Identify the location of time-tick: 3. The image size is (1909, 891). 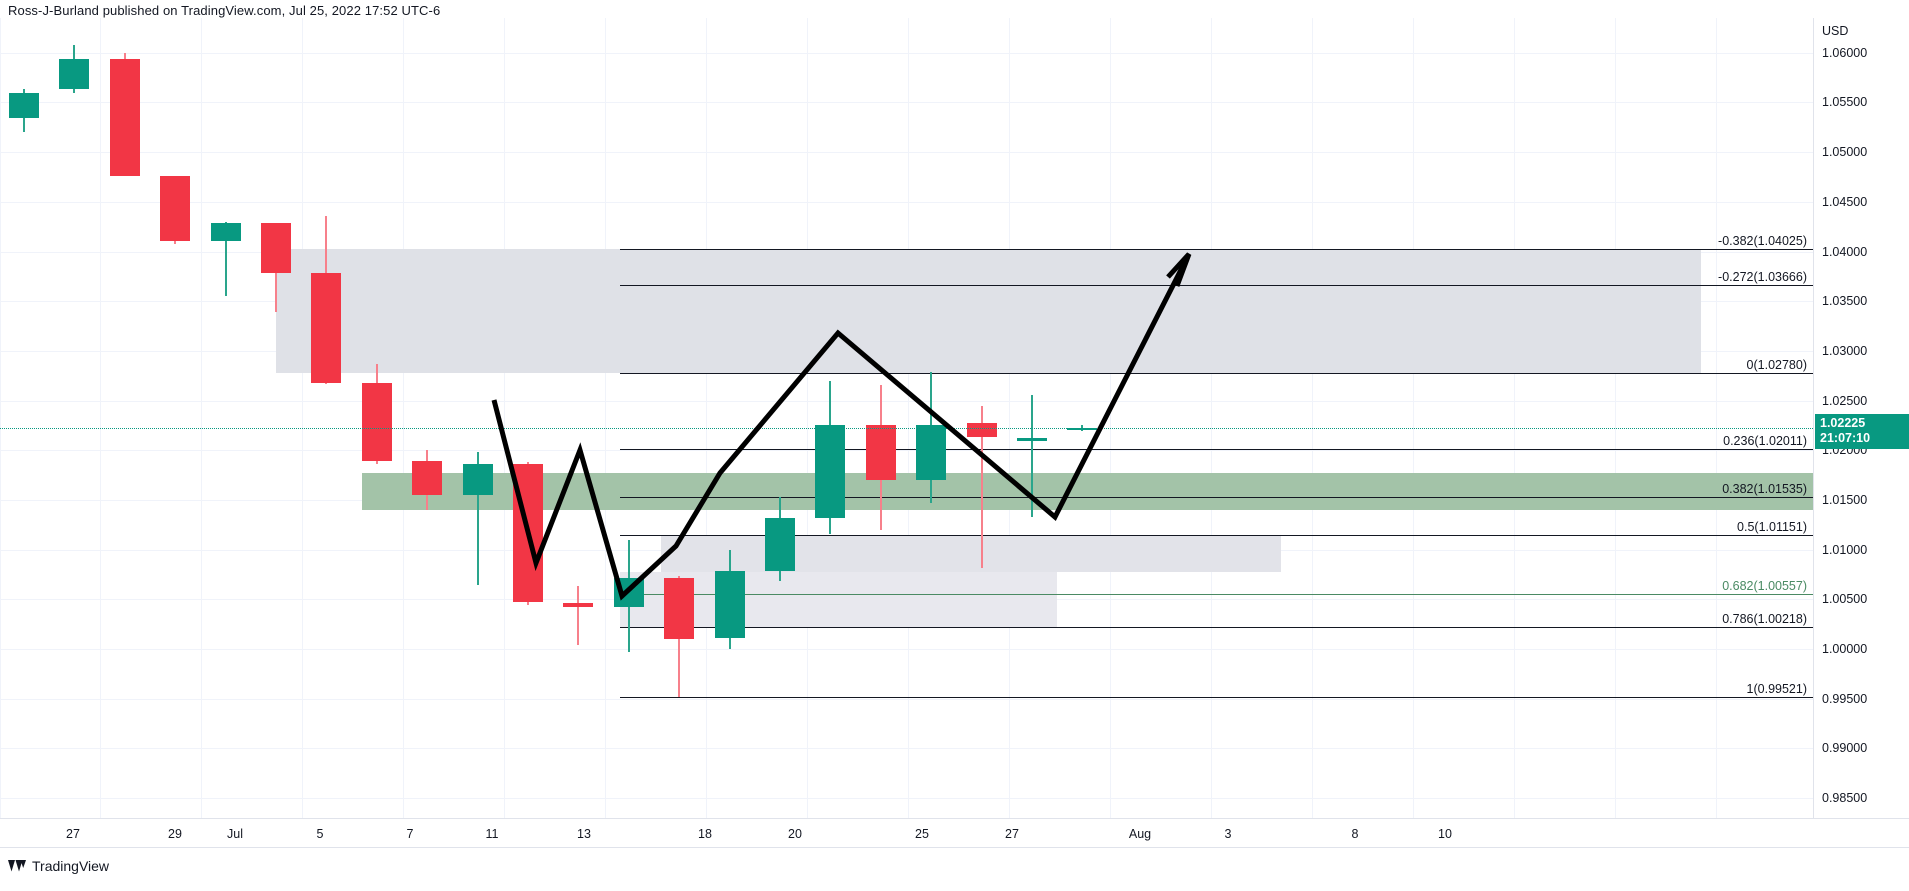
(1228, 834).